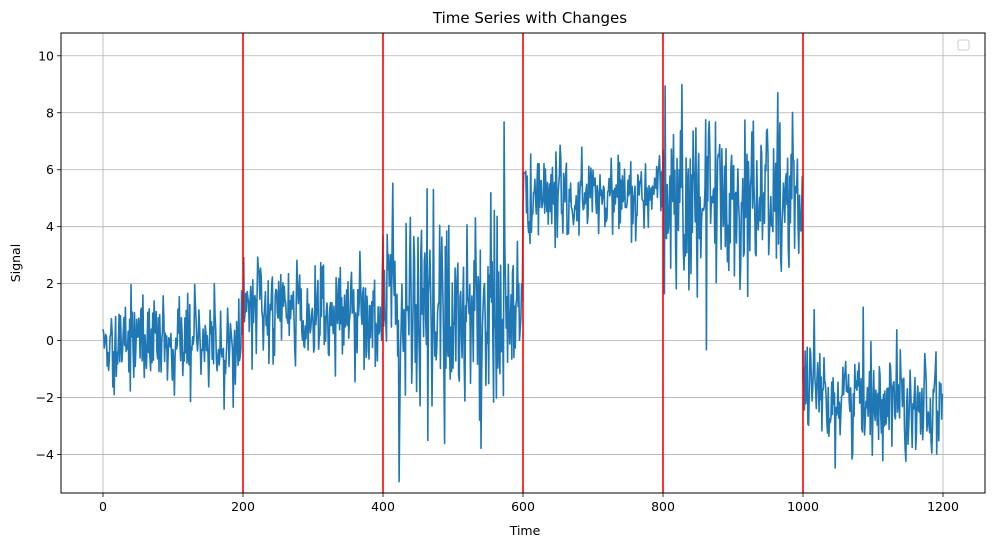 The height and width of the screenshot is (547, 999). I want to click on y-tick-label: −4, so click(45, 454).